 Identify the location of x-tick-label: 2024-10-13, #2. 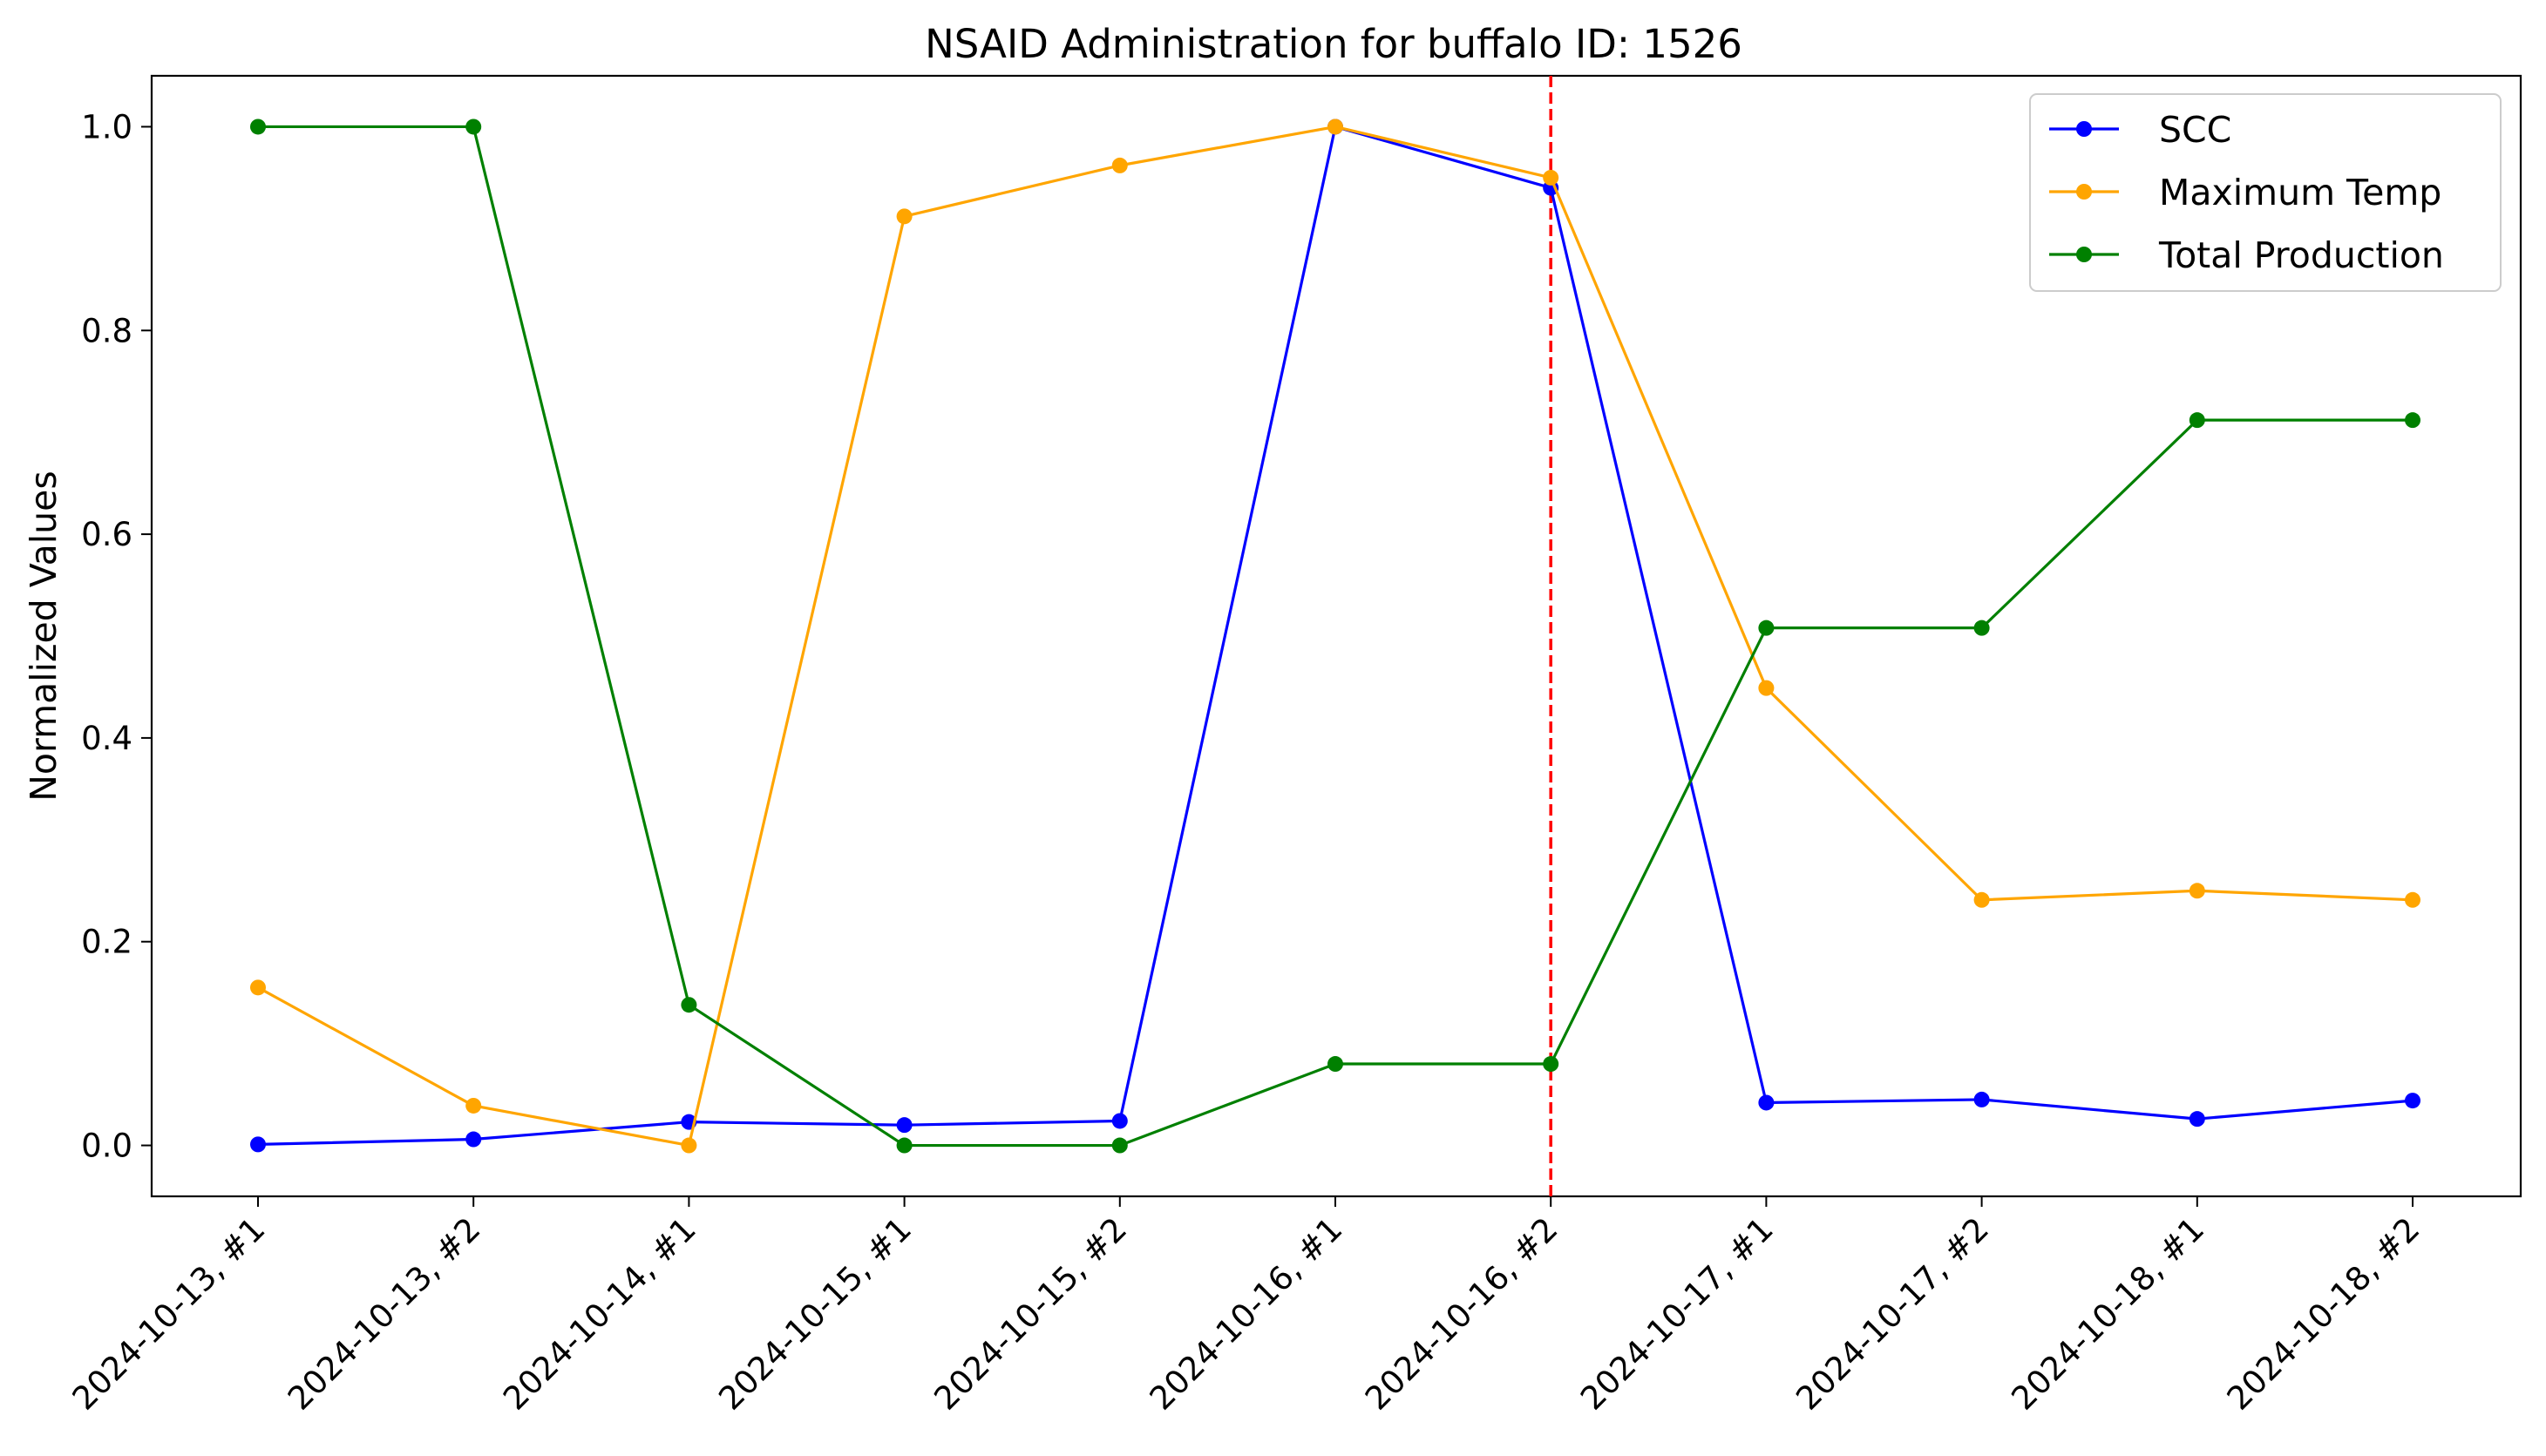
(385, 1314).